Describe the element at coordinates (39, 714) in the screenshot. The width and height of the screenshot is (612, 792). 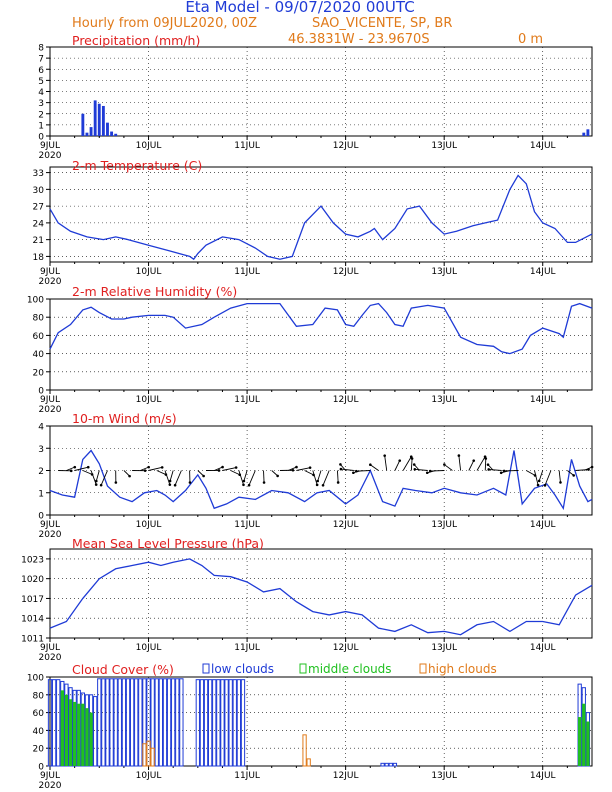
I see `y-tick-label: 60` at that location.